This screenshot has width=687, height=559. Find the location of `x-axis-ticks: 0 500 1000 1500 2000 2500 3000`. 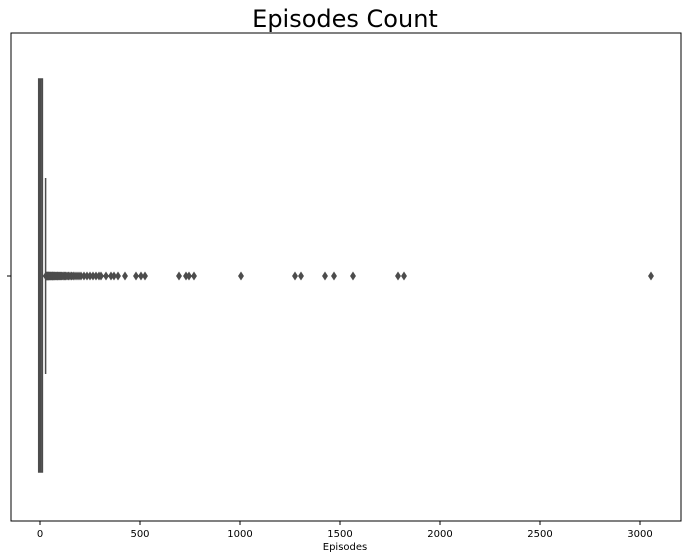

x-axis-ticks: 0 500 1000 1500 2000 2500 3000 is located at coordinates (345, 530).